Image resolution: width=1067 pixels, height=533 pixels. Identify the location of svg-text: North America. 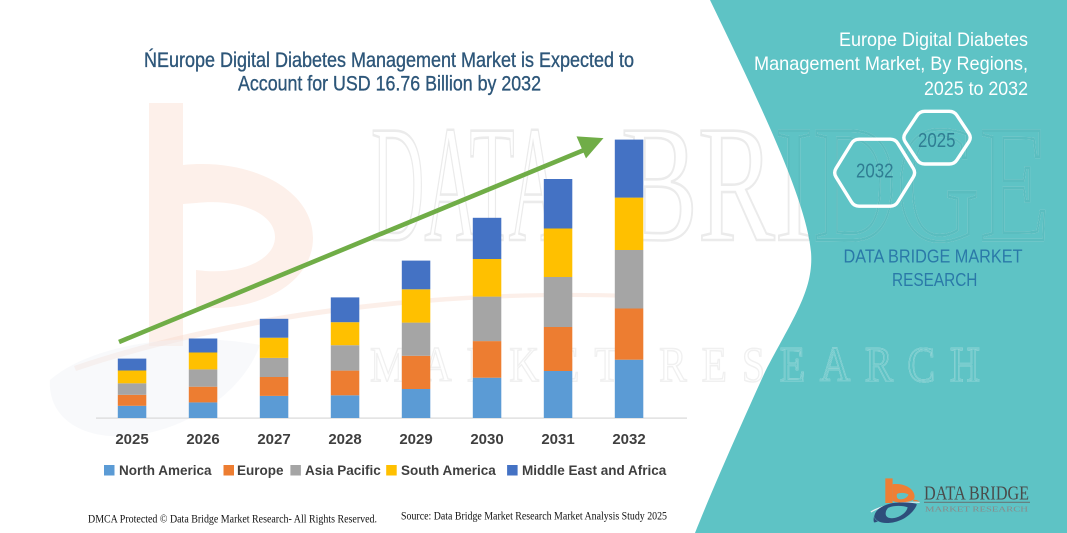
(165, 470).